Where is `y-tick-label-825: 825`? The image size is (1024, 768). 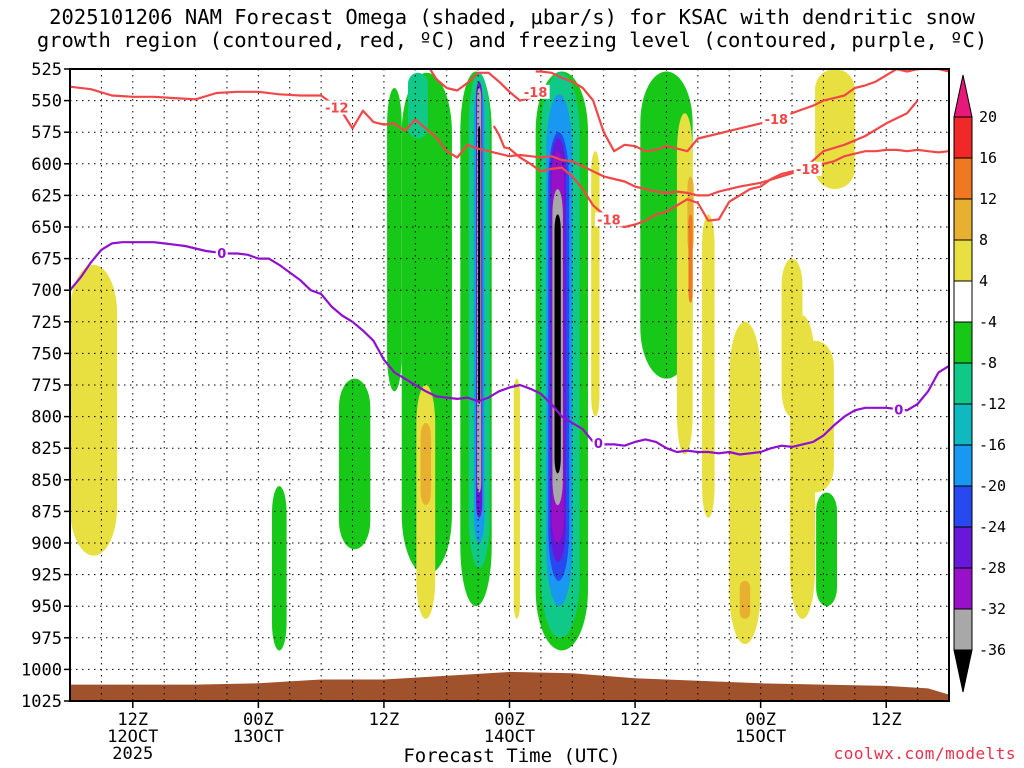 y-tick-label-825: 825 is located at coordinates (46, 449).